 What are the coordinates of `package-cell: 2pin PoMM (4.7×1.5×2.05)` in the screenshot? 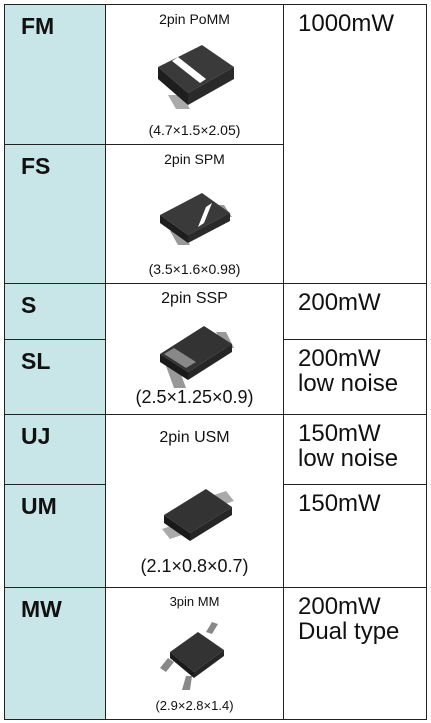 It's located at (194, 74).